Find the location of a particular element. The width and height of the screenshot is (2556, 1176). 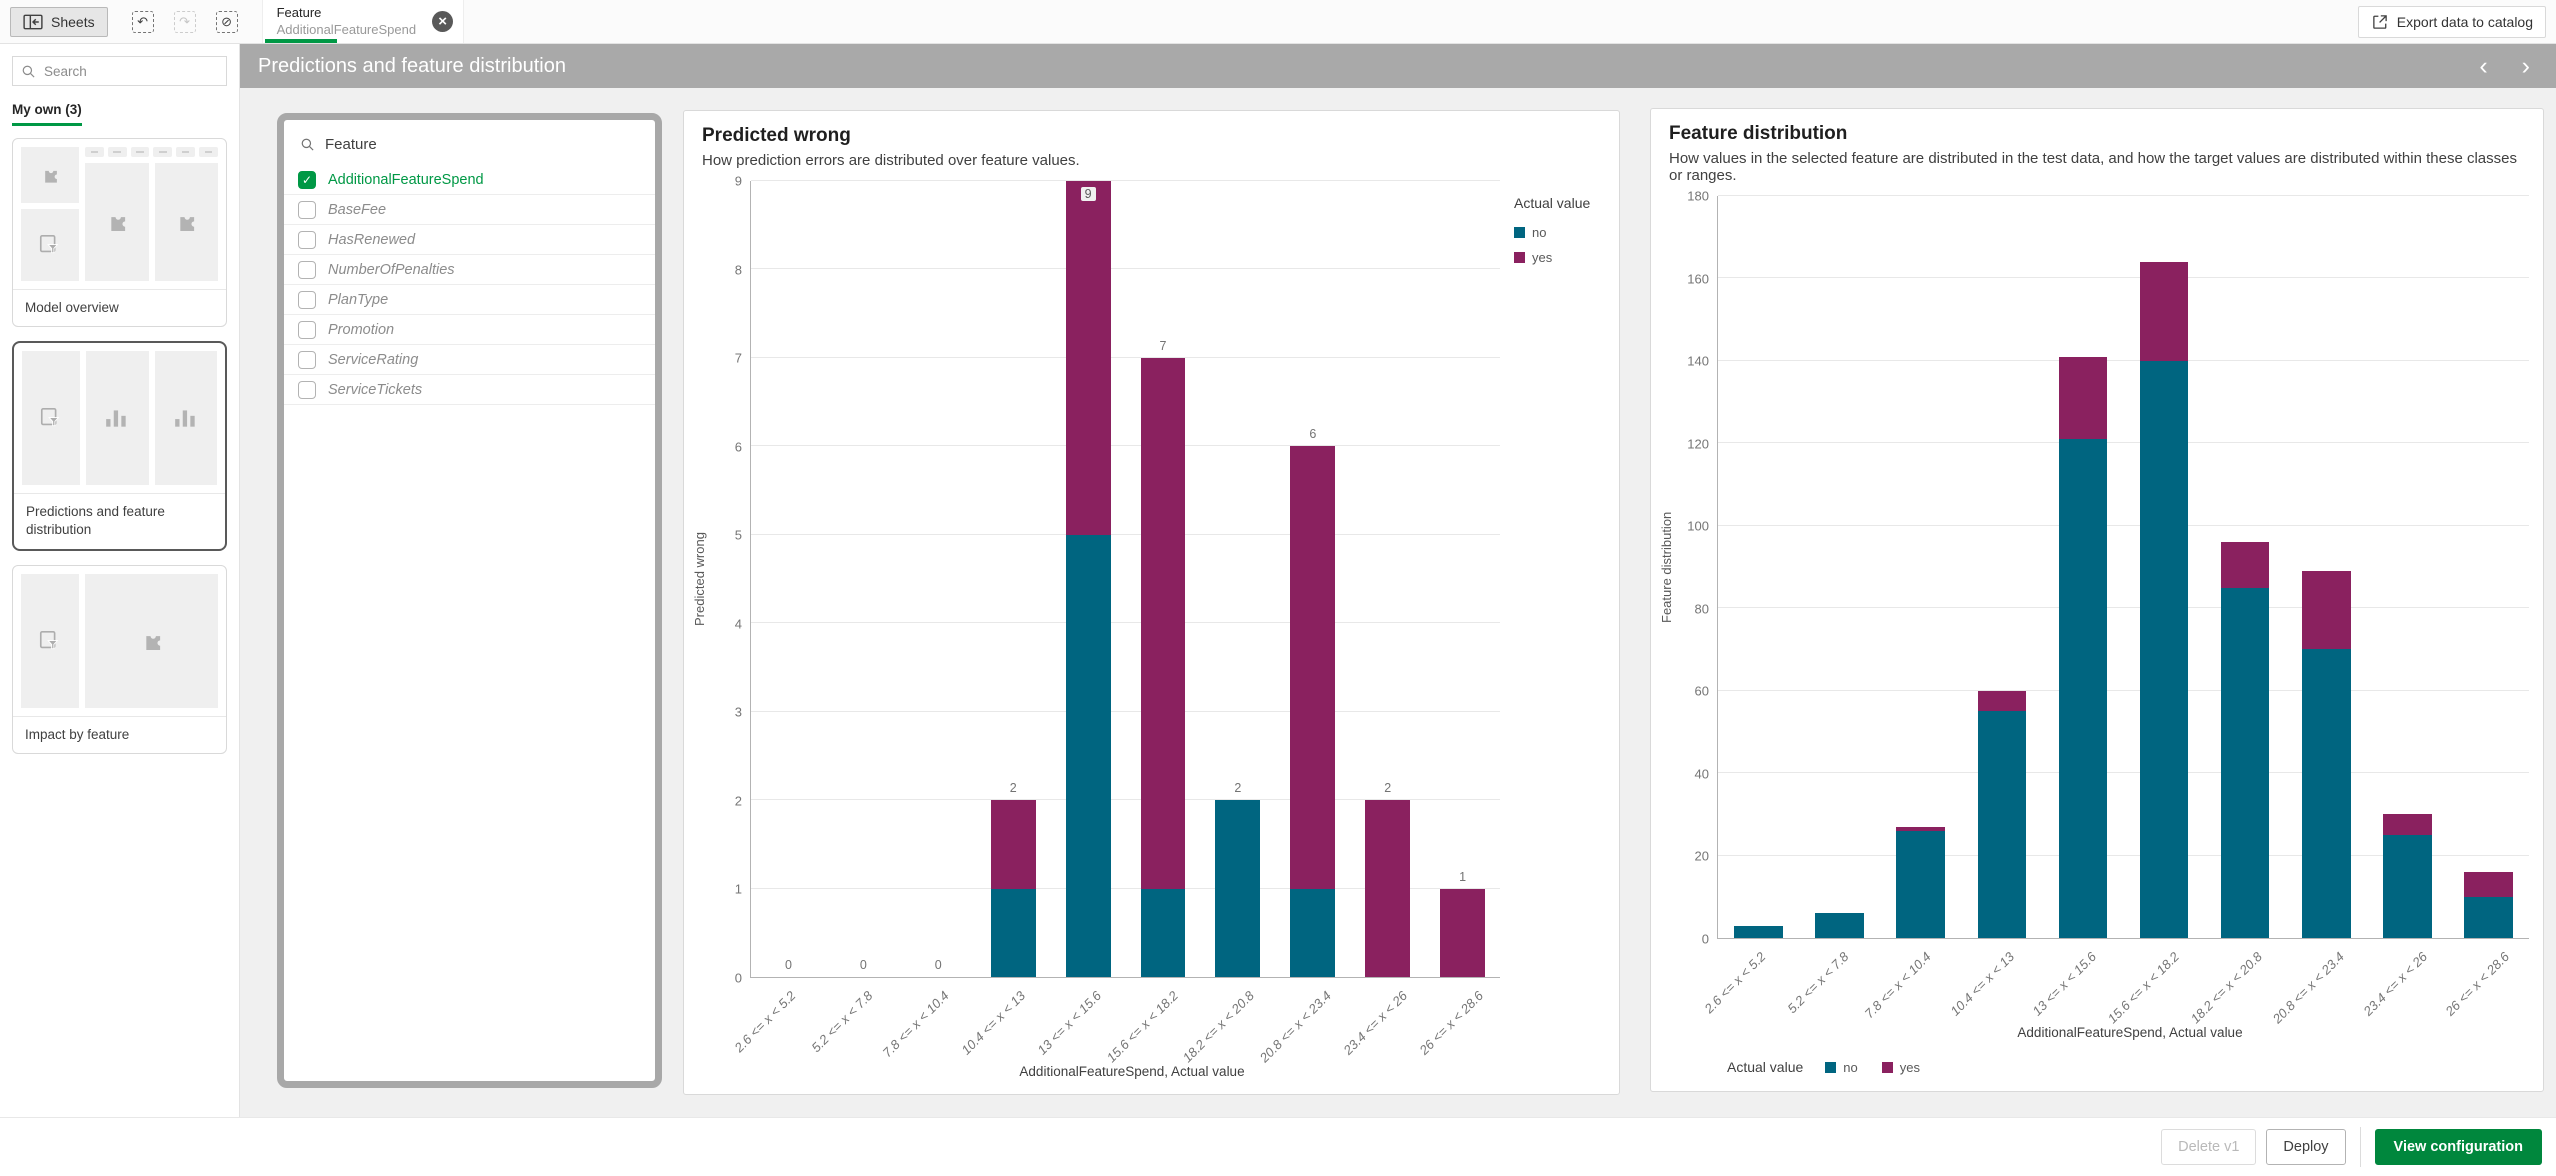

sheet-card-label: Model overview is located at coordinates (119, 307).